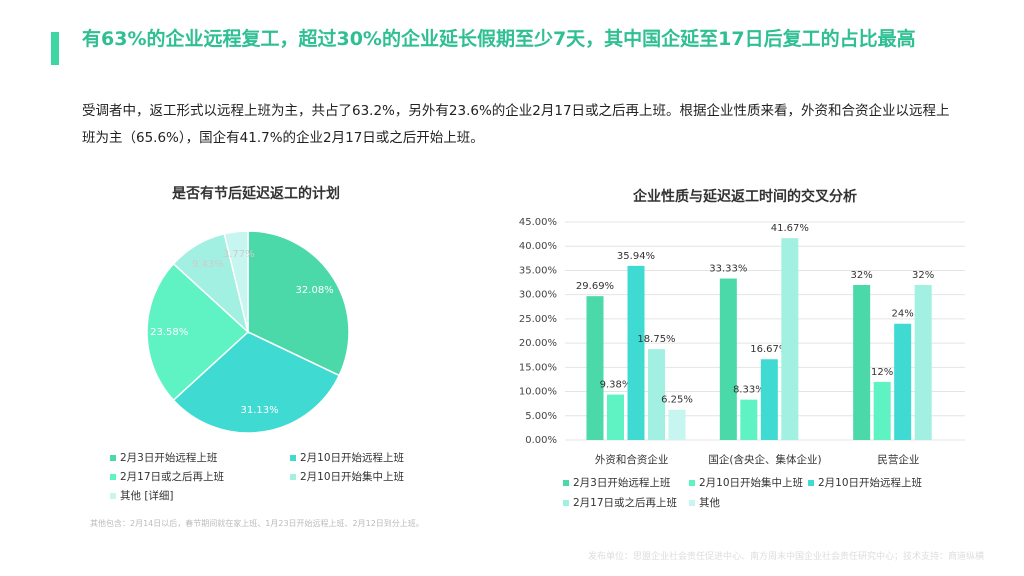 The image size is (1024, 576). Describe the element at coordinates (728, 269) in the screenshot. I see `bar-label: 33.33%` at that location.